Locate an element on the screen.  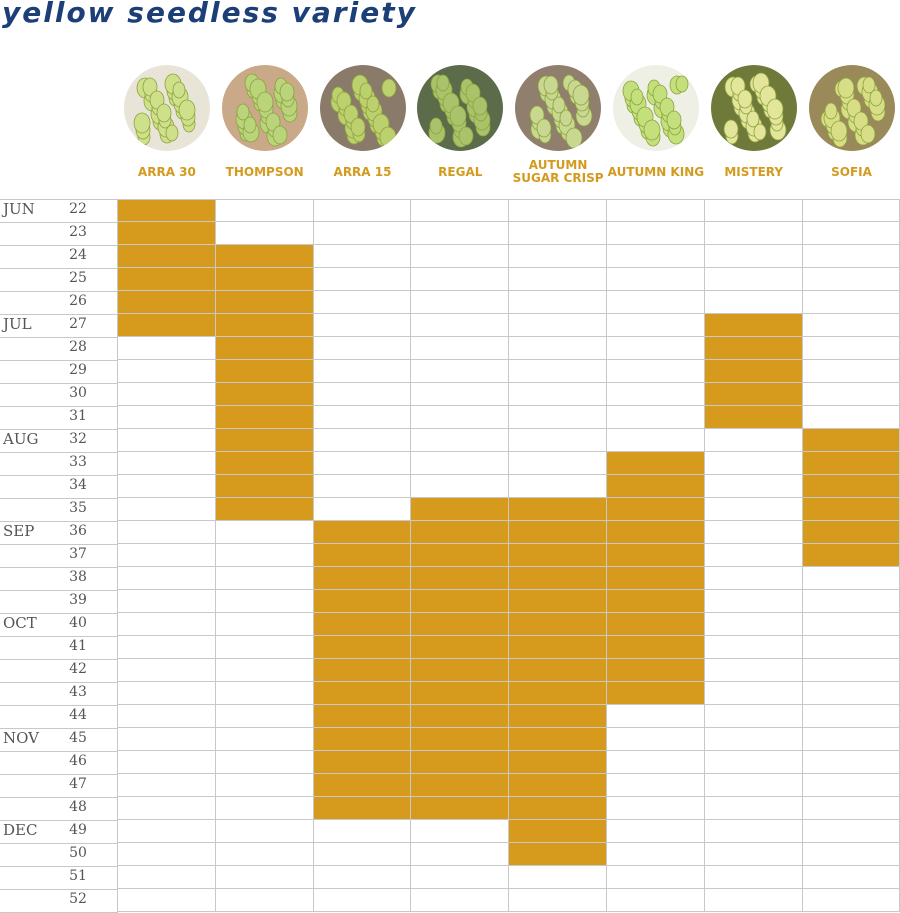
week-label: 52 is located at coordinates (78, 899).